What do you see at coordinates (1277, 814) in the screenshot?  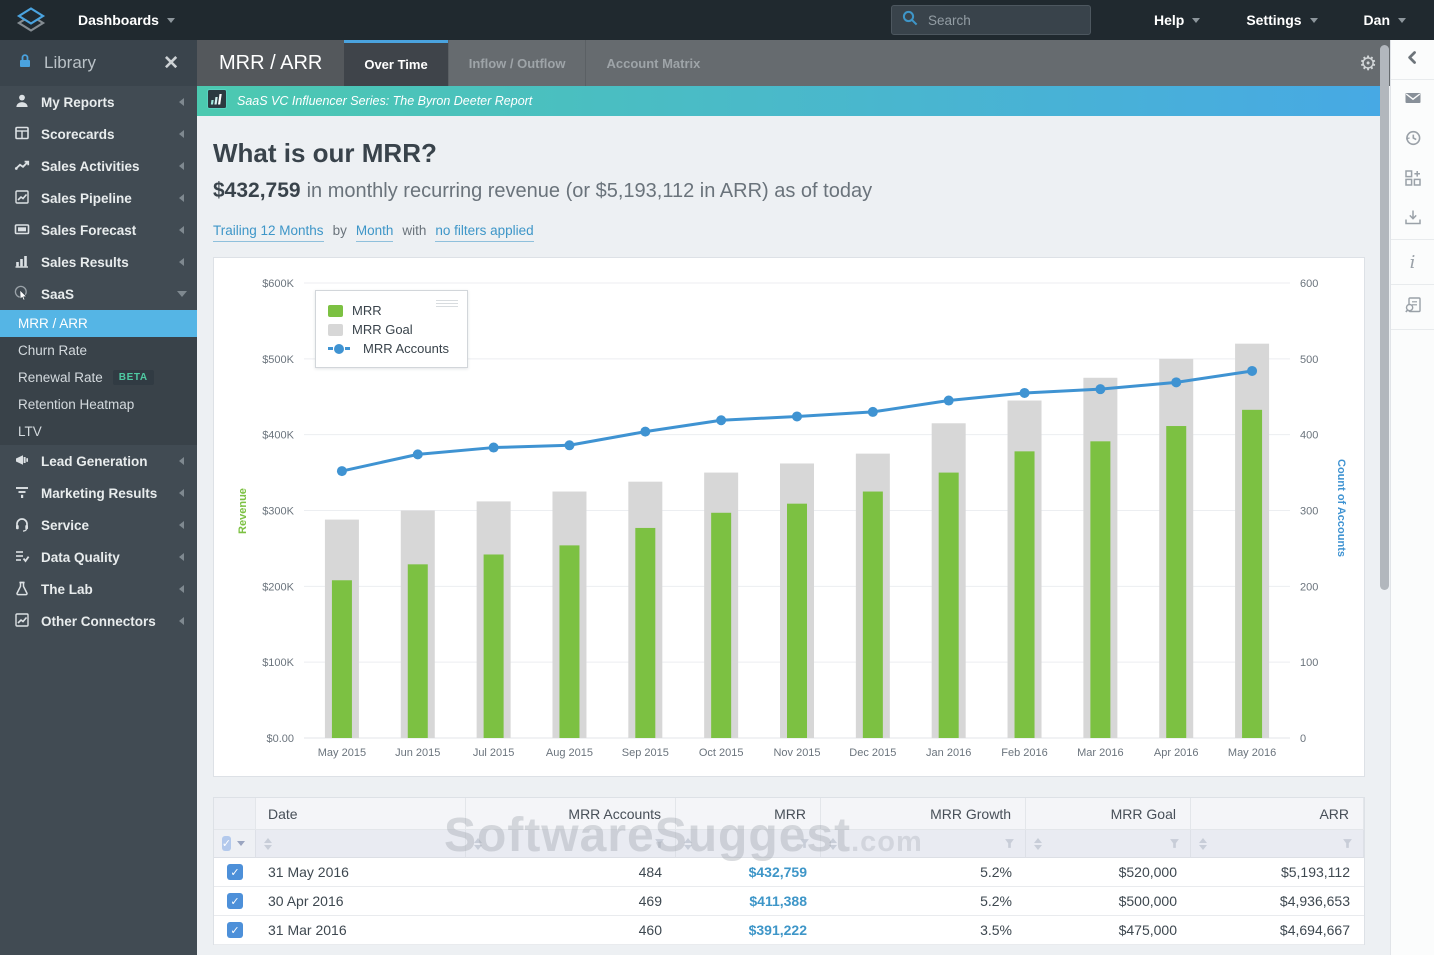 I see `column-header-arr: ARR` at bounding box center [1277, 814].